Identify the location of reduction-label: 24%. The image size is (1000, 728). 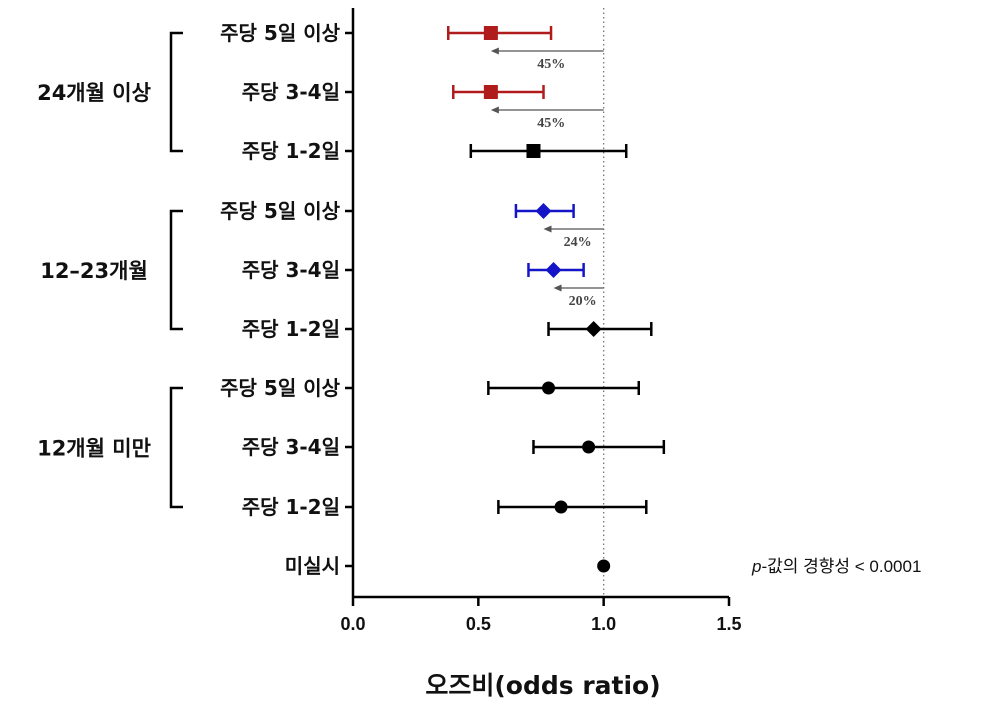
(578, 242).